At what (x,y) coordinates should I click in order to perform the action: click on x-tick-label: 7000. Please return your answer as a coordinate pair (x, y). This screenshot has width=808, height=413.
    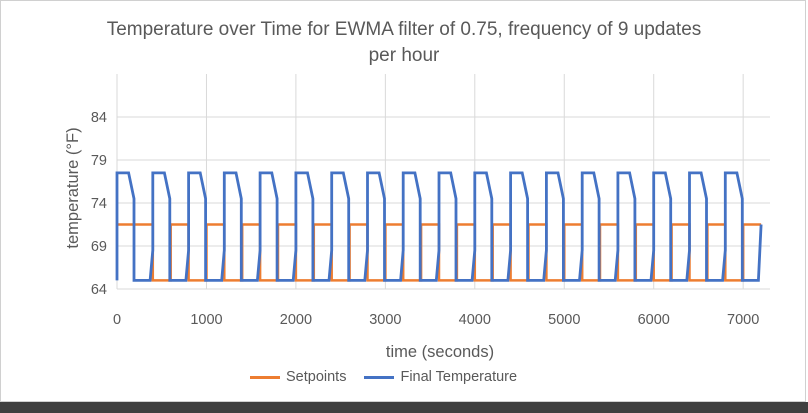
    Looking at the image, I should click on (743, 320).